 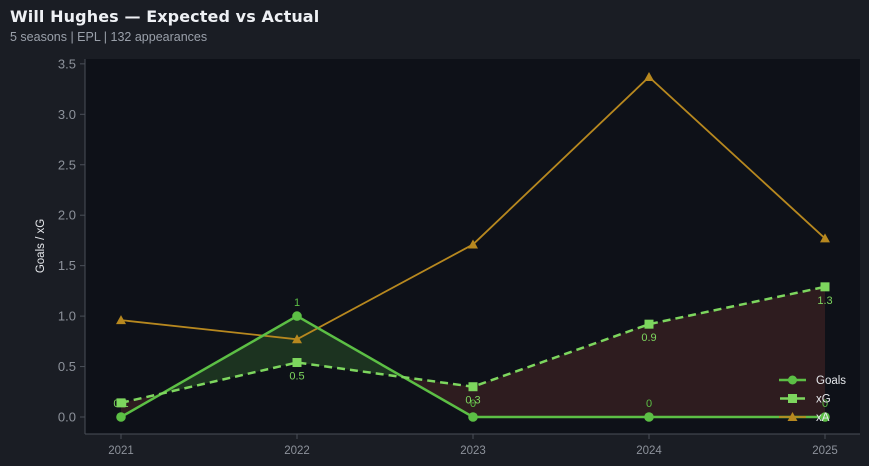 I want to click on legend-label: xA, so click(x=823, y=418).